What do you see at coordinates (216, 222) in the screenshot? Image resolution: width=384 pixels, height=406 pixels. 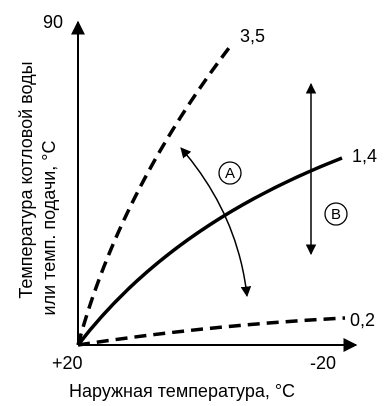 I see `slope-arrow` at bounding box center [216, 222].